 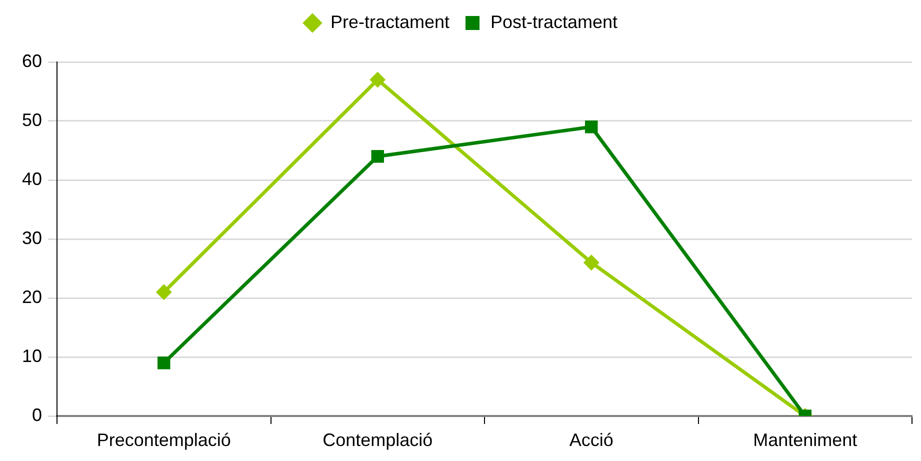 What do you see at coordinates (591, 440) in the screenshot?
I see `x-tick-label: Acció` at bounding box center [591, 440].